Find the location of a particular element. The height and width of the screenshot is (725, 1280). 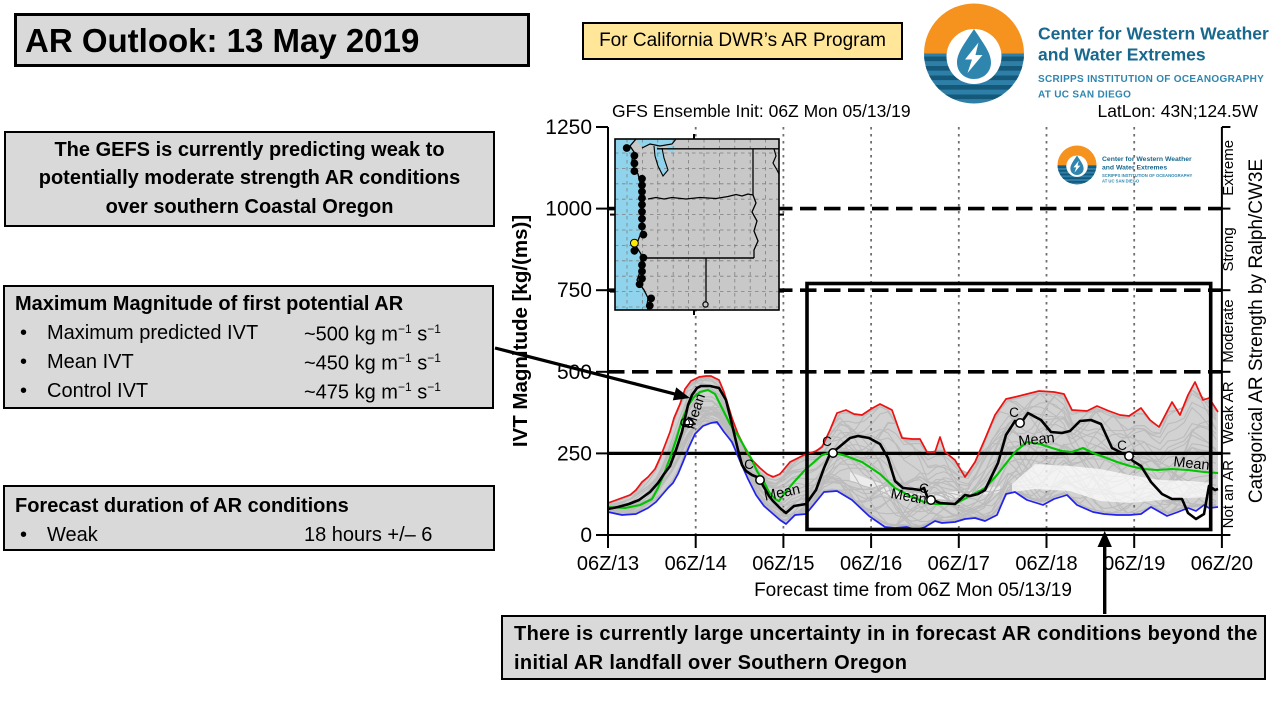

svg-text: Weak AR is located at coordinates (1228, 412).